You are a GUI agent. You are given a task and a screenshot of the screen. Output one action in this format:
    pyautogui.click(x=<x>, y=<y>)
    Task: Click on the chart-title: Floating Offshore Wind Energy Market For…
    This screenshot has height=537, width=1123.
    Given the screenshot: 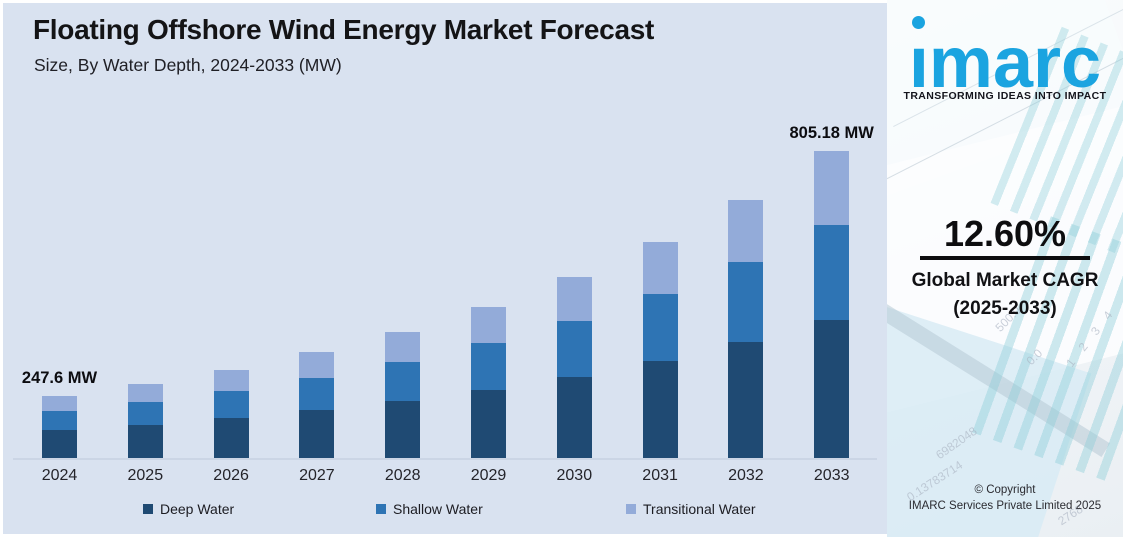 What is the action you would take?
    pyautogui.click(x=344, y=29)
    